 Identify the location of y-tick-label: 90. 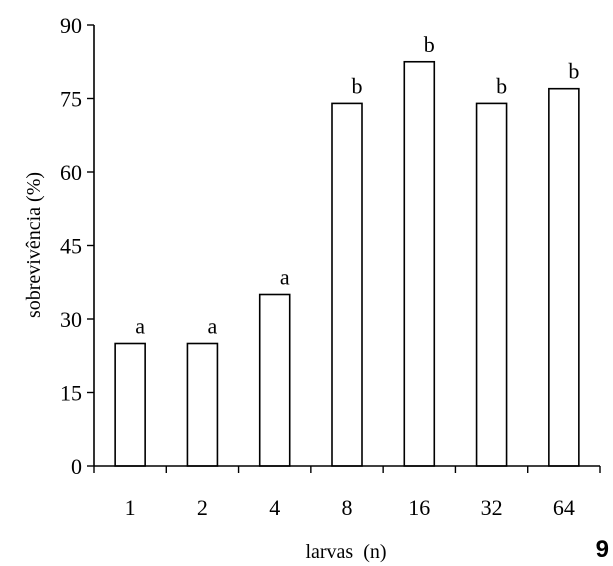
(71, 25).